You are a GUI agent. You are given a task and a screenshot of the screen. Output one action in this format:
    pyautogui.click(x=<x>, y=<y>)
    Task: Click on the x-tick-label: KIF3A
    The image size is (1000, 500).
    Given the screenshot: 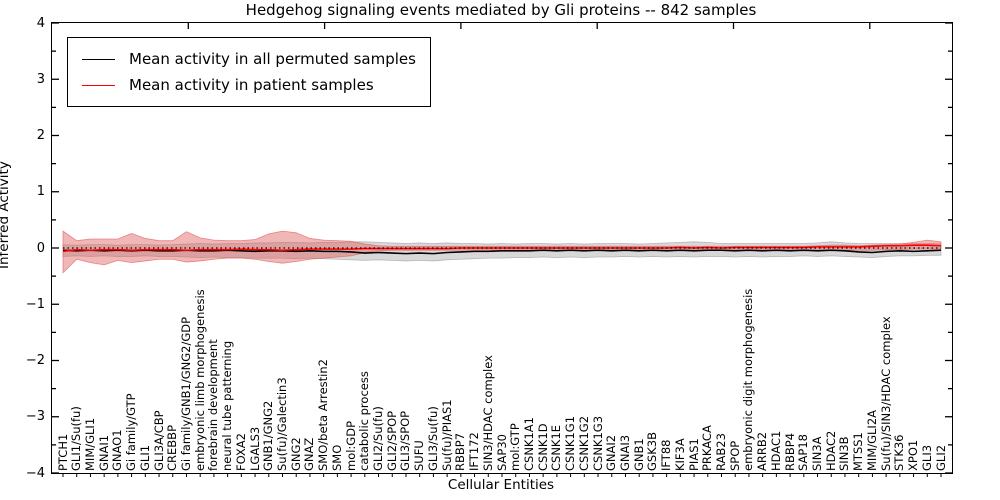 What is the action you would take?
    pyautogui.click(x=679, y=454)
    